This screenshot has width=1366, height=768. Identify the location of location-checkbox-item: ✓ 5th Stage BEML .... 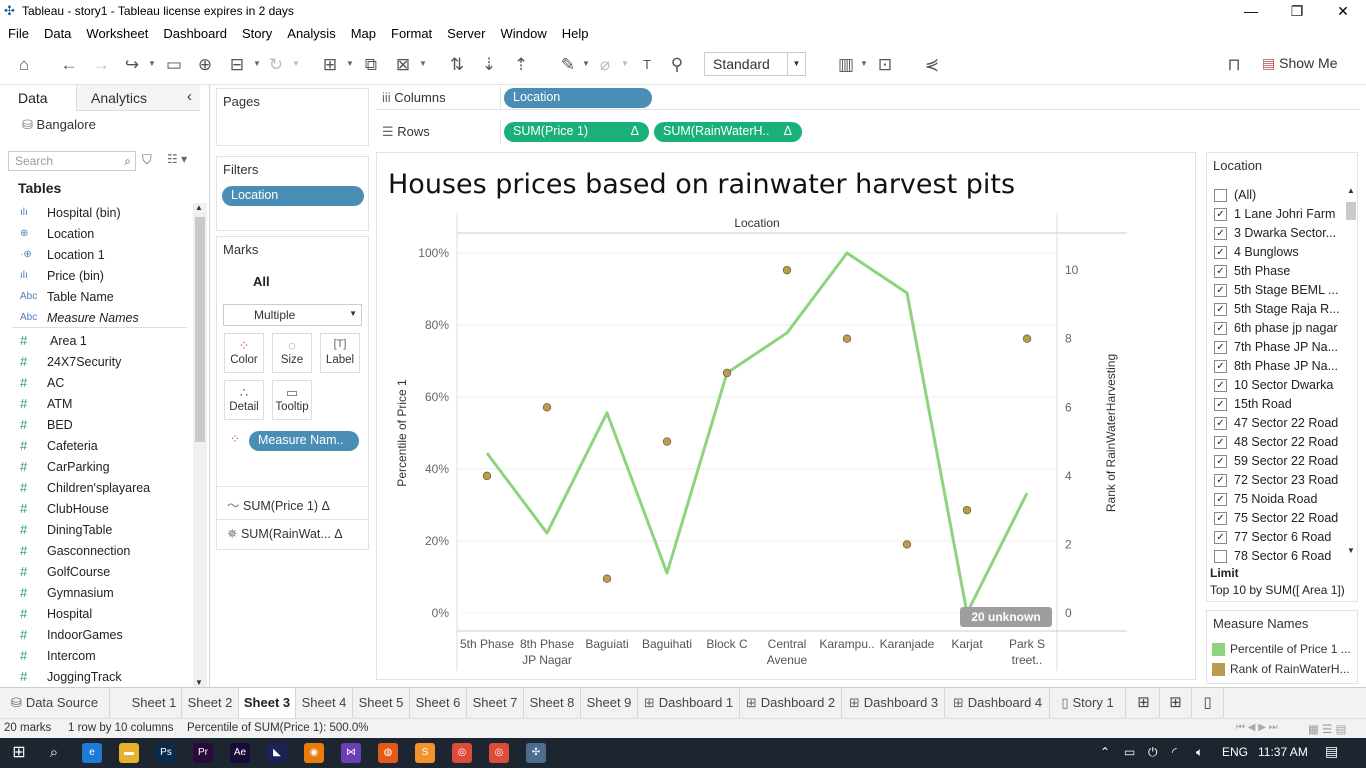
(1283, 290).